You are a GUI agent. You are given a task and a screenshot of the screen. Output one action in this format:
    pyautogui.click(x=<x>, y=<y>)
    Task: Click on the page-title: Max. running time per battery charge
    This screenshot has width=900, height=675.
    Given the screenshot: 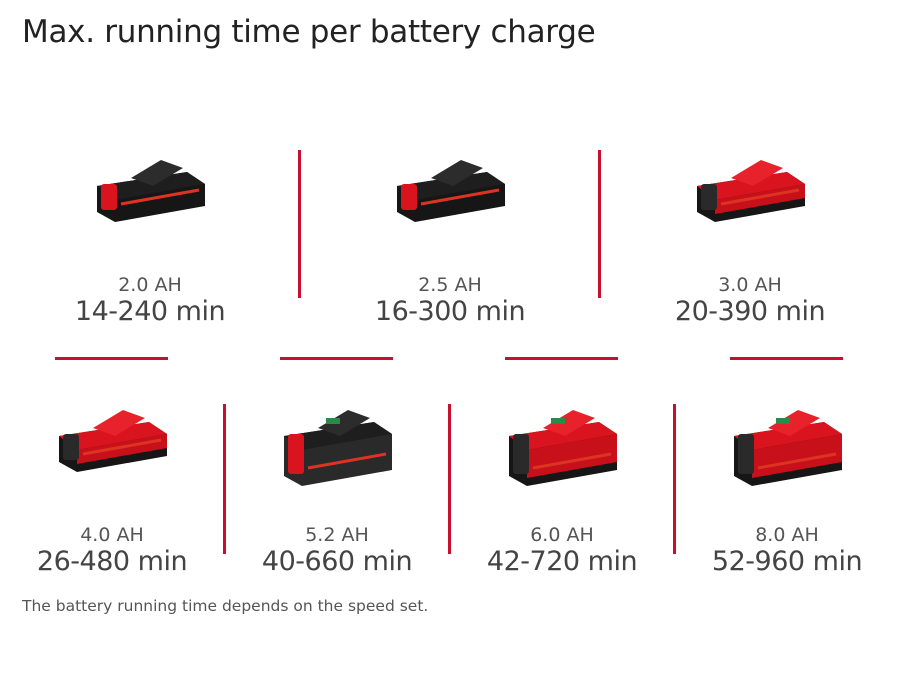 What is the action you would take?
    pyautogui.click(x=309, y=32)
    